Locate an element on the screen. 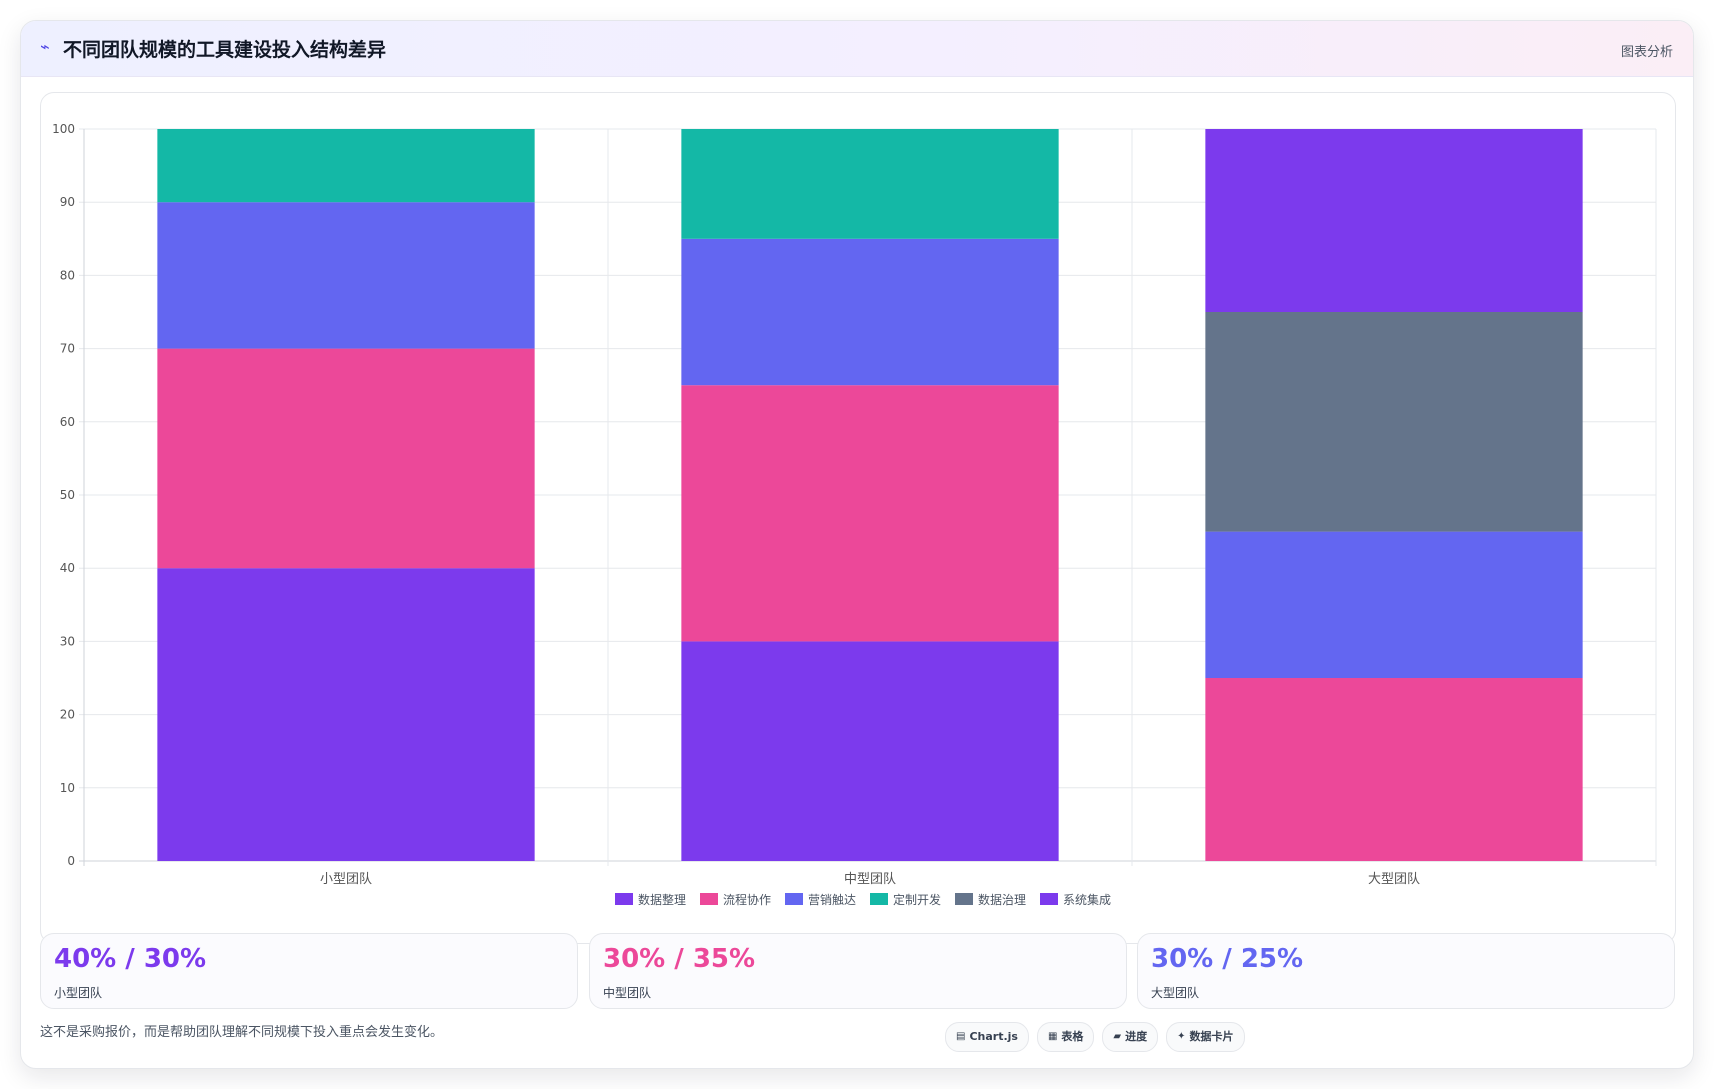 The image size is (1714, 1089). y-tick-label: 30 is located at coordinates (67, 641).